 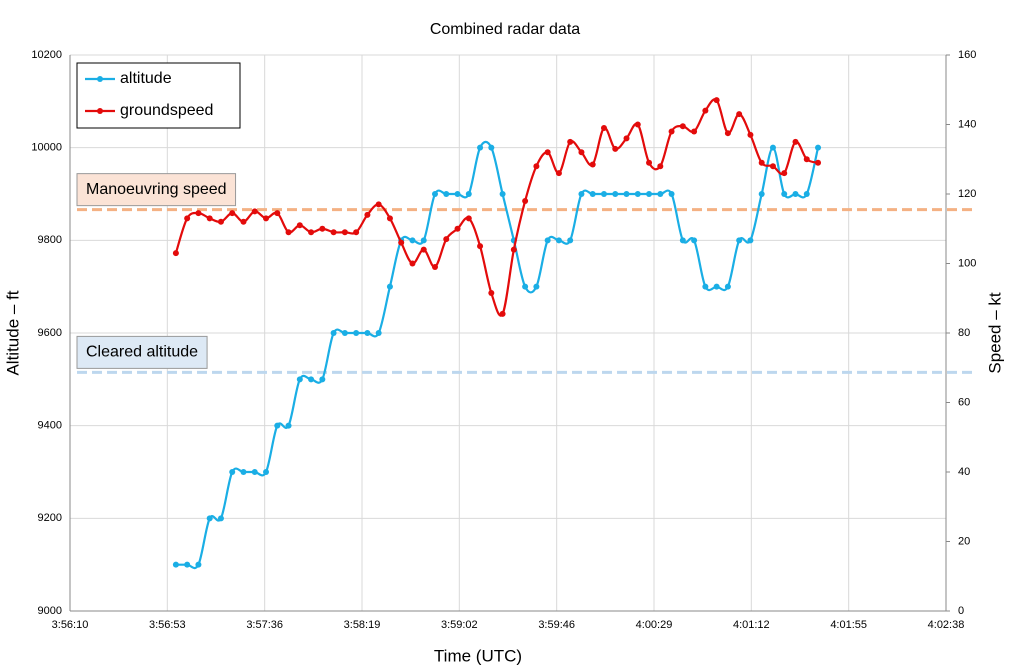 I want to click on y2-tick-label: 60, so click(x=964, y=402).